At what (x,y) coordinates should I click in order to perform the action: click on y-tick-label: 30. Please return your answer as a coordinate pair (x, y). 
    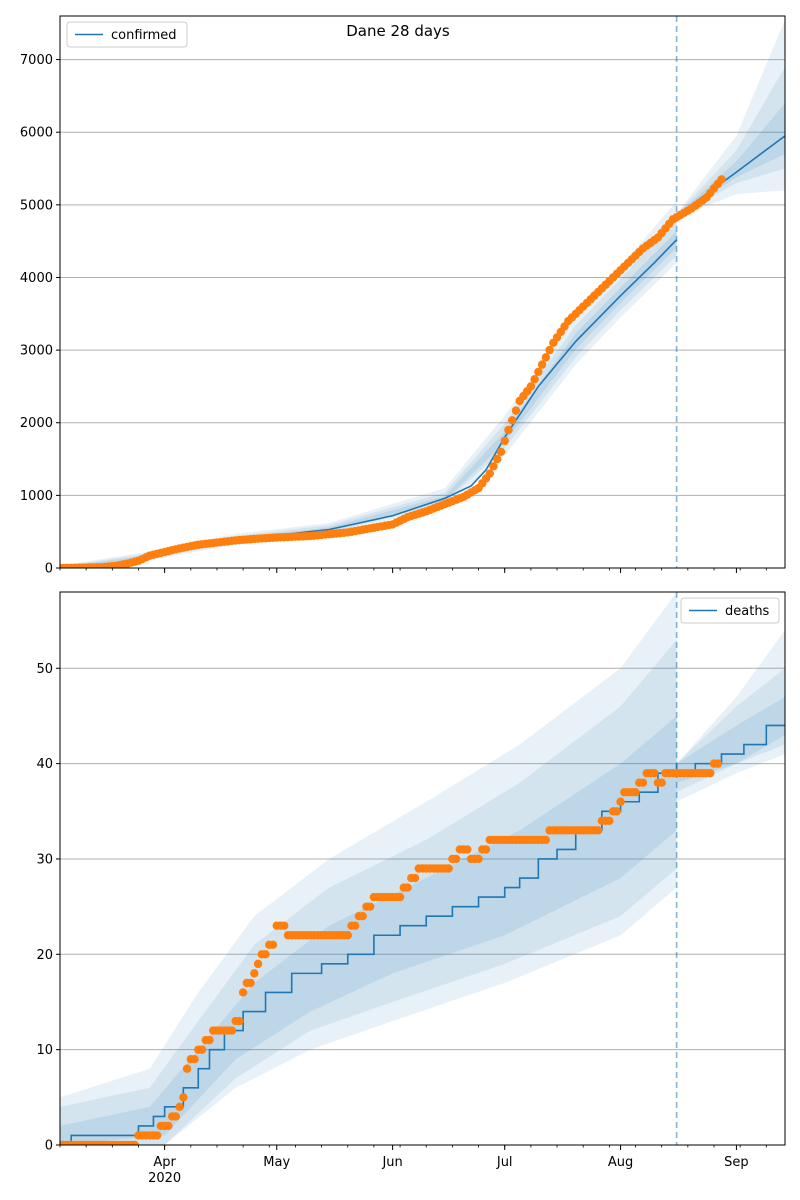
    Looking at the image, I should click on (44, 859).